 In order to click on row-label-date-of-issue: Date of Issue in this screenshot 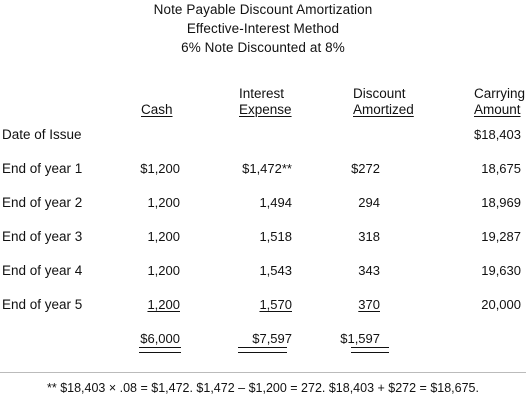, I will do `click(42, 134)`.